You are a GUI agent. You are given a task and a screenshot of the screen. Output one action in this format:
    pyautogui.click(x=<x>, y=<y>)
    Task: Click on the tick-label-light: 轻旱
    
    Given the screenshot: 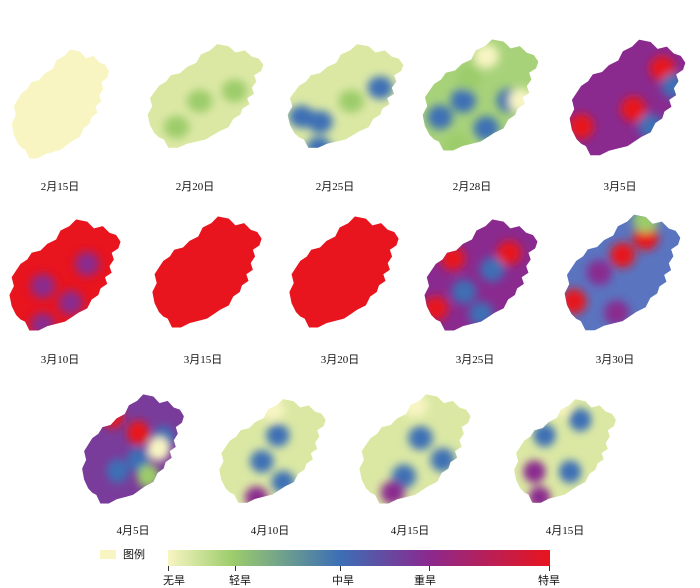 What is the action you would take?
    pyautogui.click(x=240, y=580)
    